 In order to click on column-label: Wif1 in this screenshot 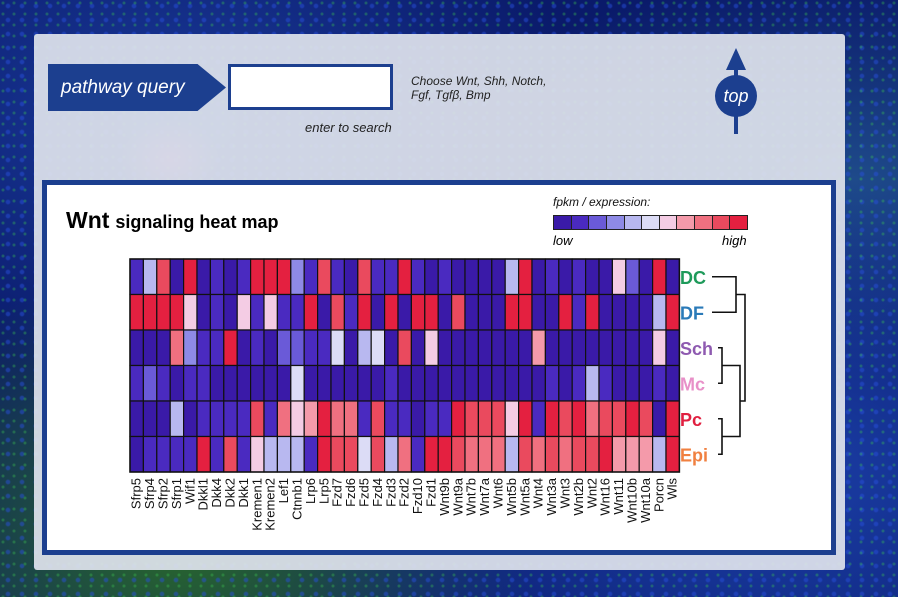, I will do `click(189, 491)`.